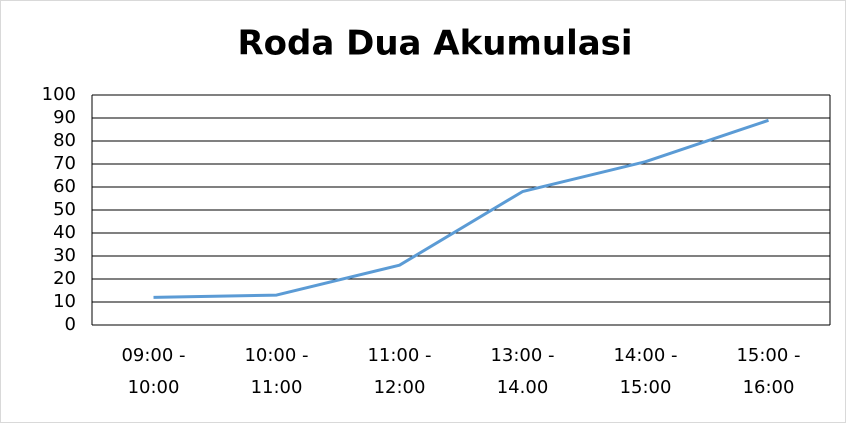  I want to click on y-tick-label: 20, so click(64, 278).